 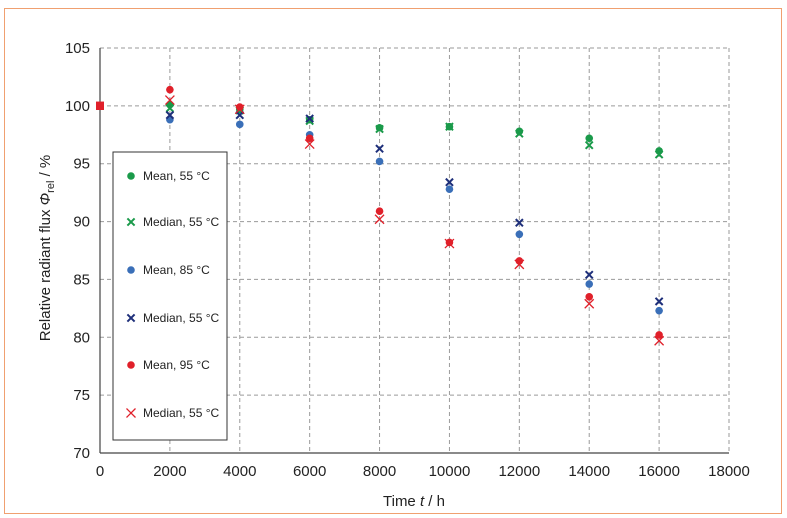 I want to click on x-tick-label: 8000, so click(x=379, y=471).